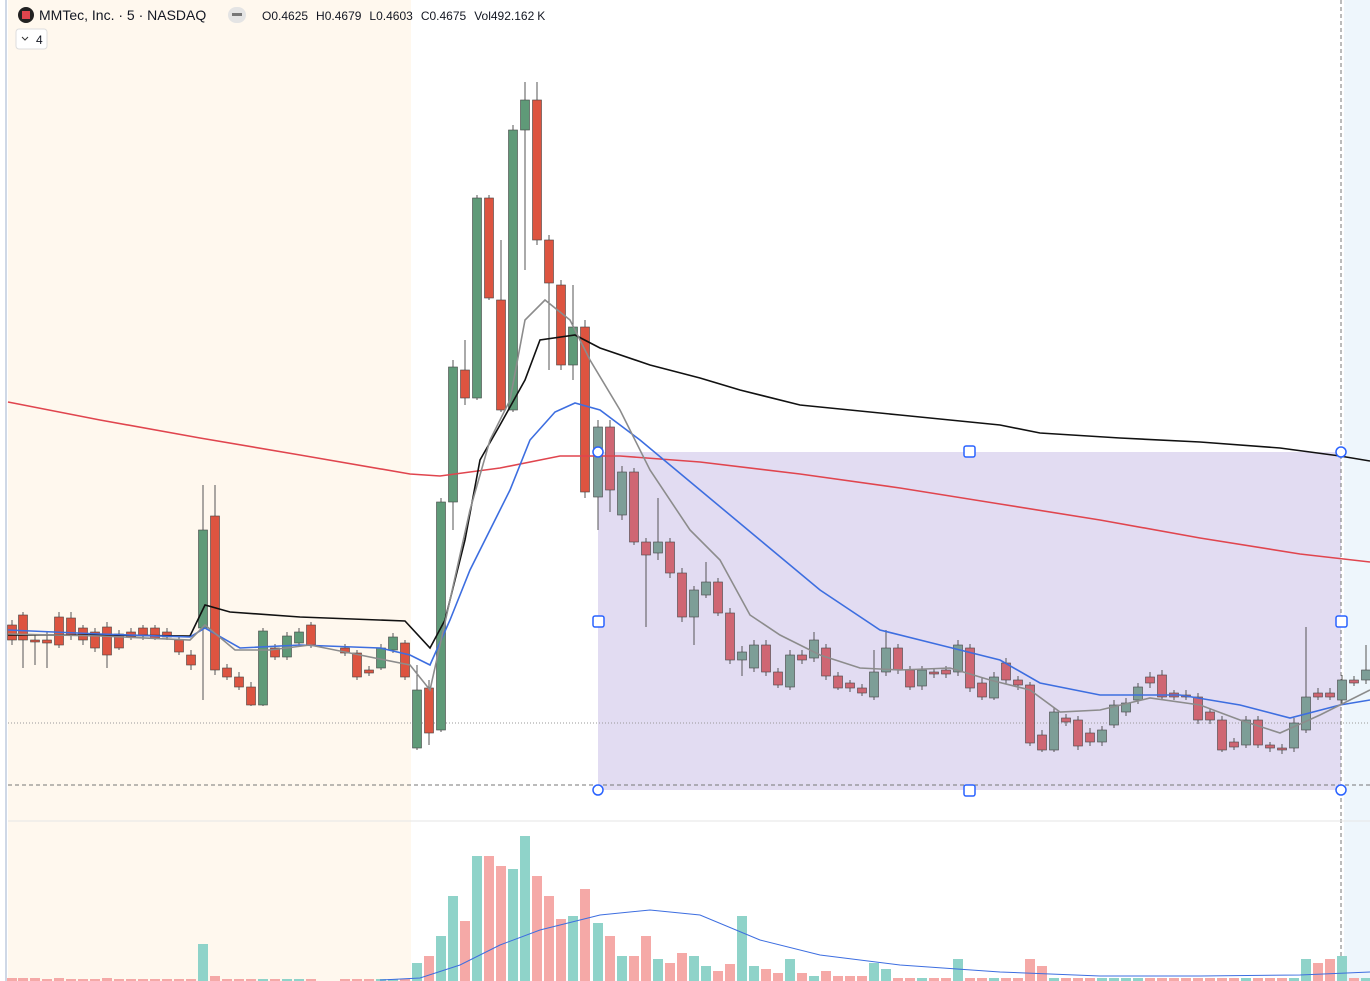 This screenshot has width=1370, height=981. Describe the element at coordinates (394, 16) in the screenshot. I see `low-value: 0.4603` at that location.